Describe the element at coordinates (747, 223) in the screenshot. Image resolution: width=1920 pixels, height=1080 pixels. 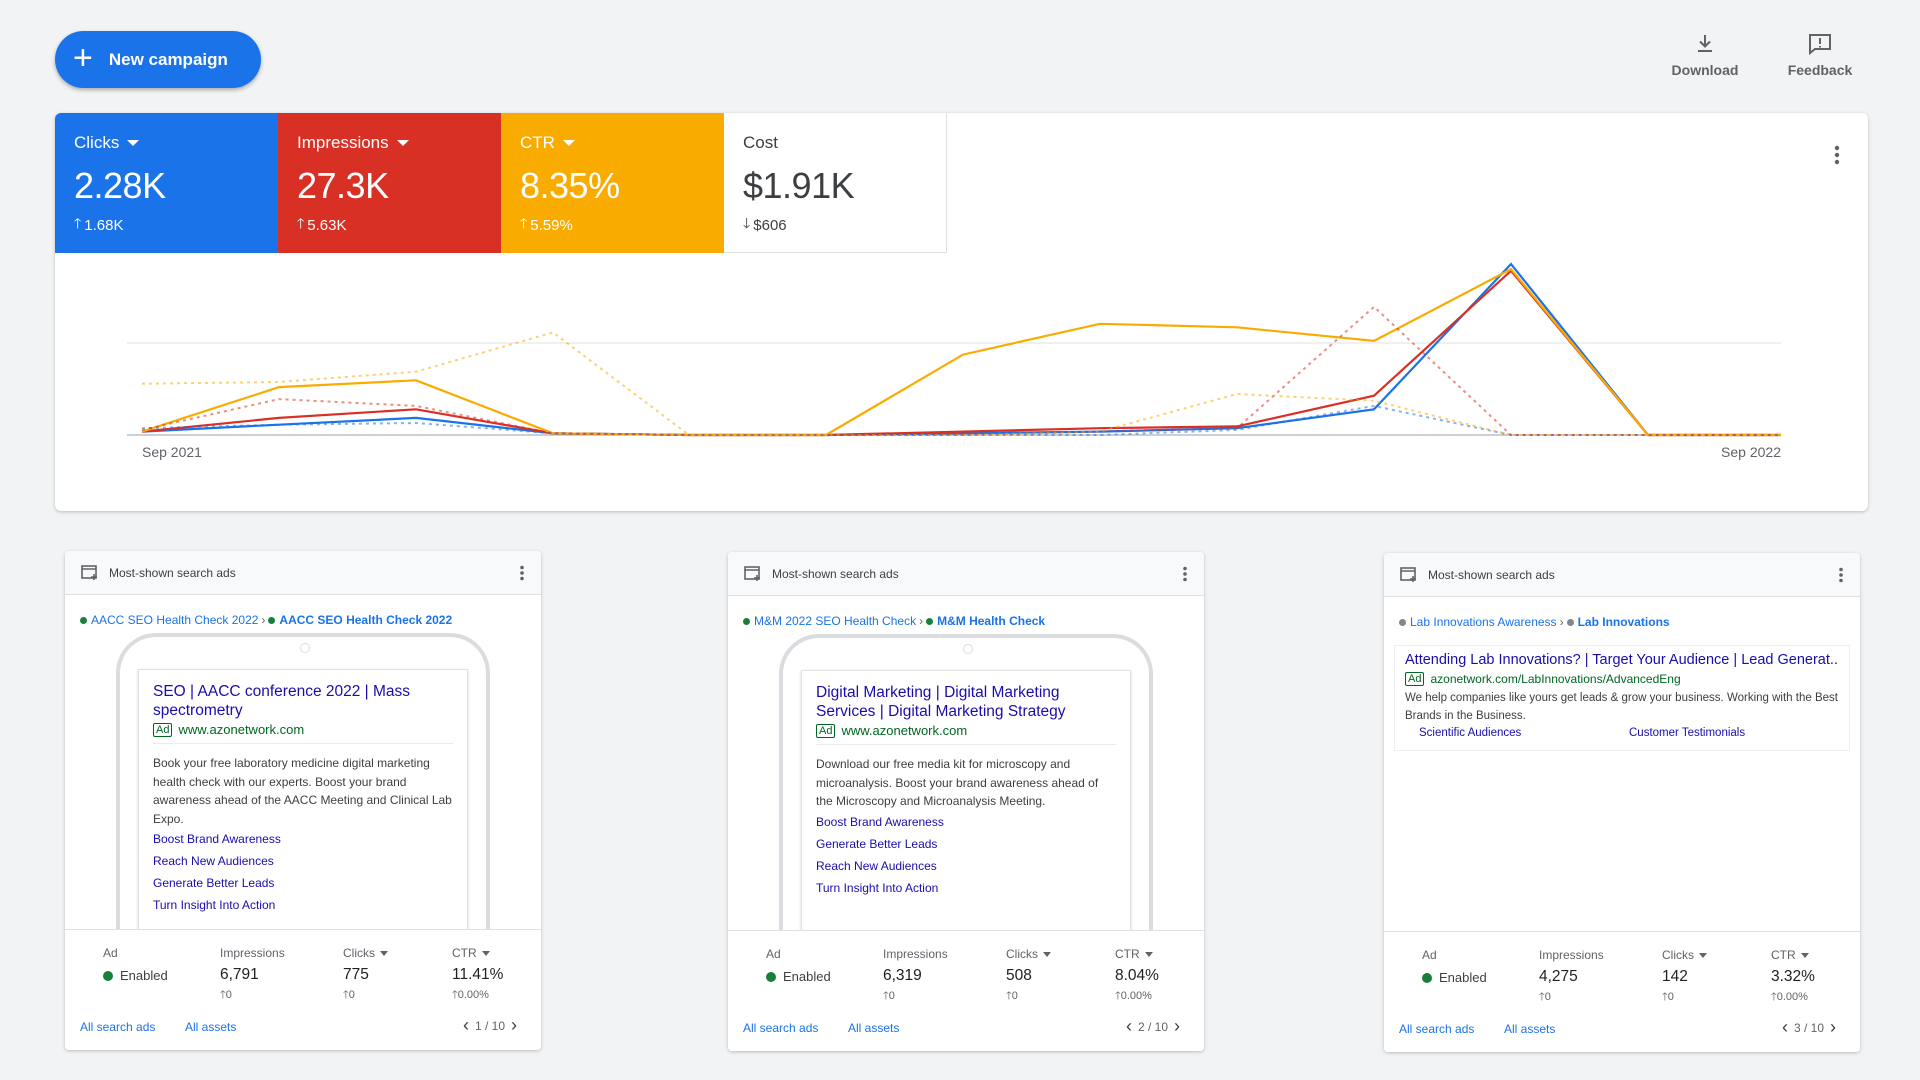
I see `arrow-down-icon: 🡓` at that location.